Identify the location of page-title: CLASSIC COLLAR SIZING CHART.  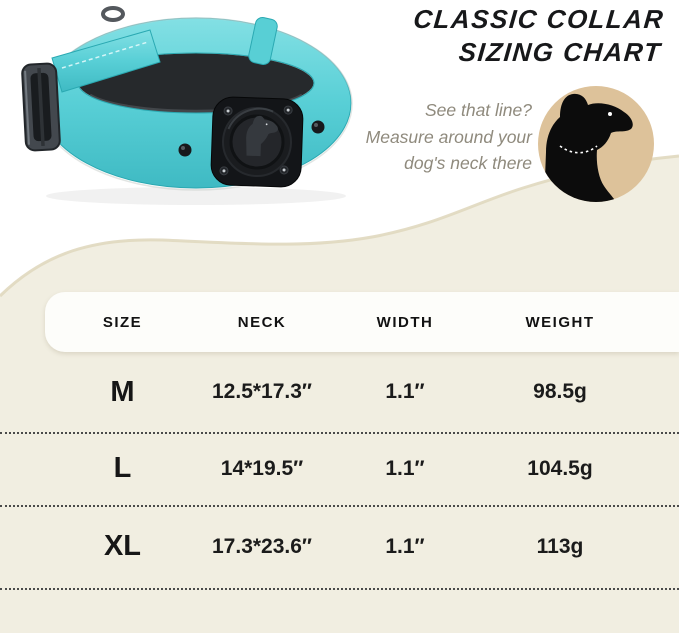
(537, 36).